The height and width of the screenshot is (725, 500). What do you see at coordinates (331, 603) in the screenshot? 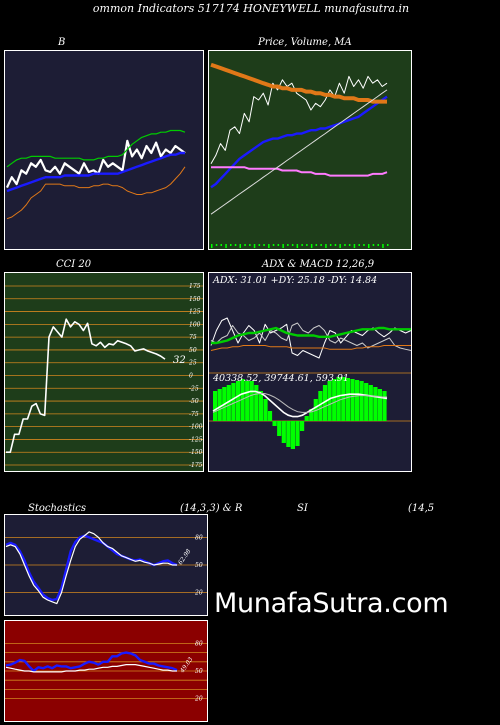
I see `brand-watermark: MunafaSutra.com` at bounding box center [331, 603].